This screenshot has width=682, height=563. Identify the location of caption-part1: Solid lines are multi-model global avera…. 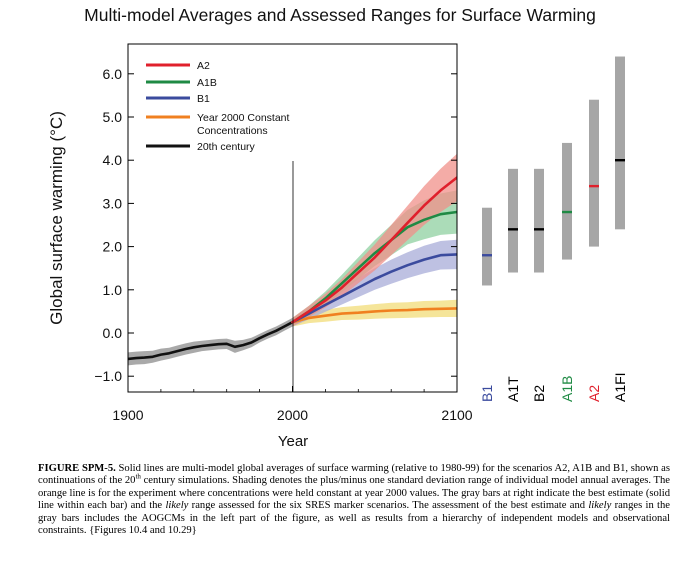
(354, 475).